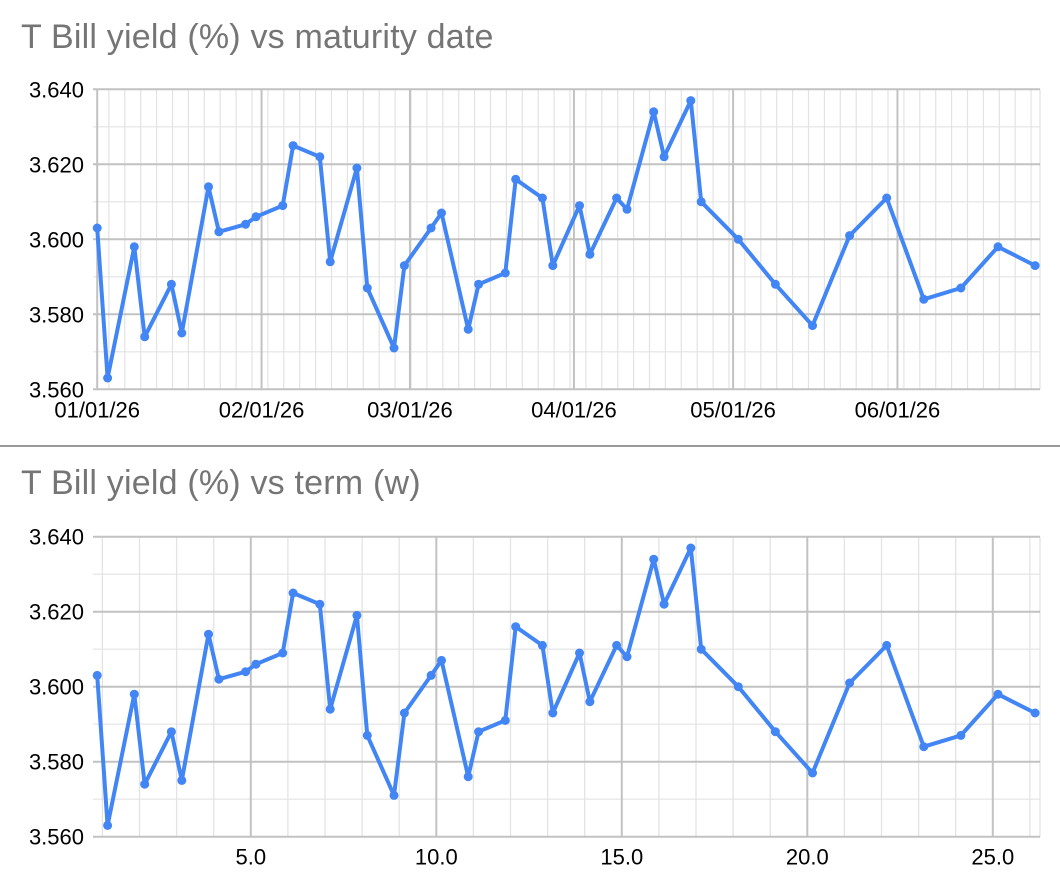 The image size is (1060, 892). I want to click on x-tick-label: 15.0, so click(621, 857).